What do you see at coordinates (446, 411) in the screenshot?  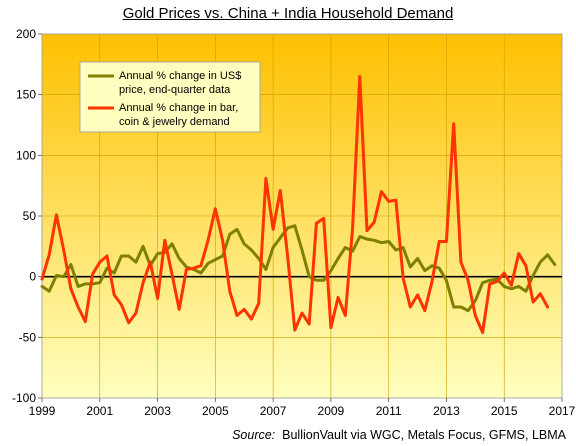 I see `x-tick-label: 2013` at bounding box center [446, 411].